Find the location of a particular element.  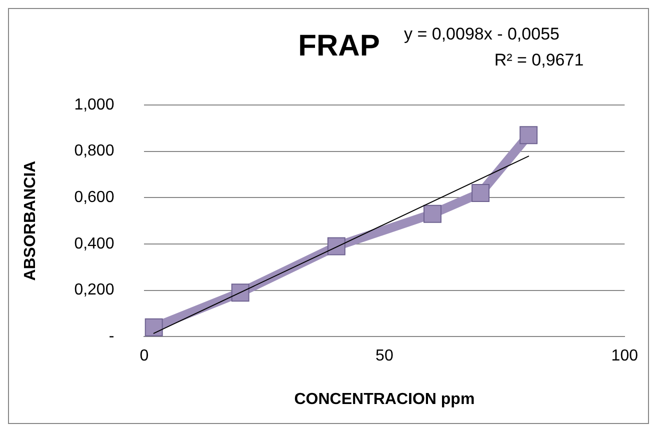

y-tick-label: 1,000 is located at coordinates (94, 105).